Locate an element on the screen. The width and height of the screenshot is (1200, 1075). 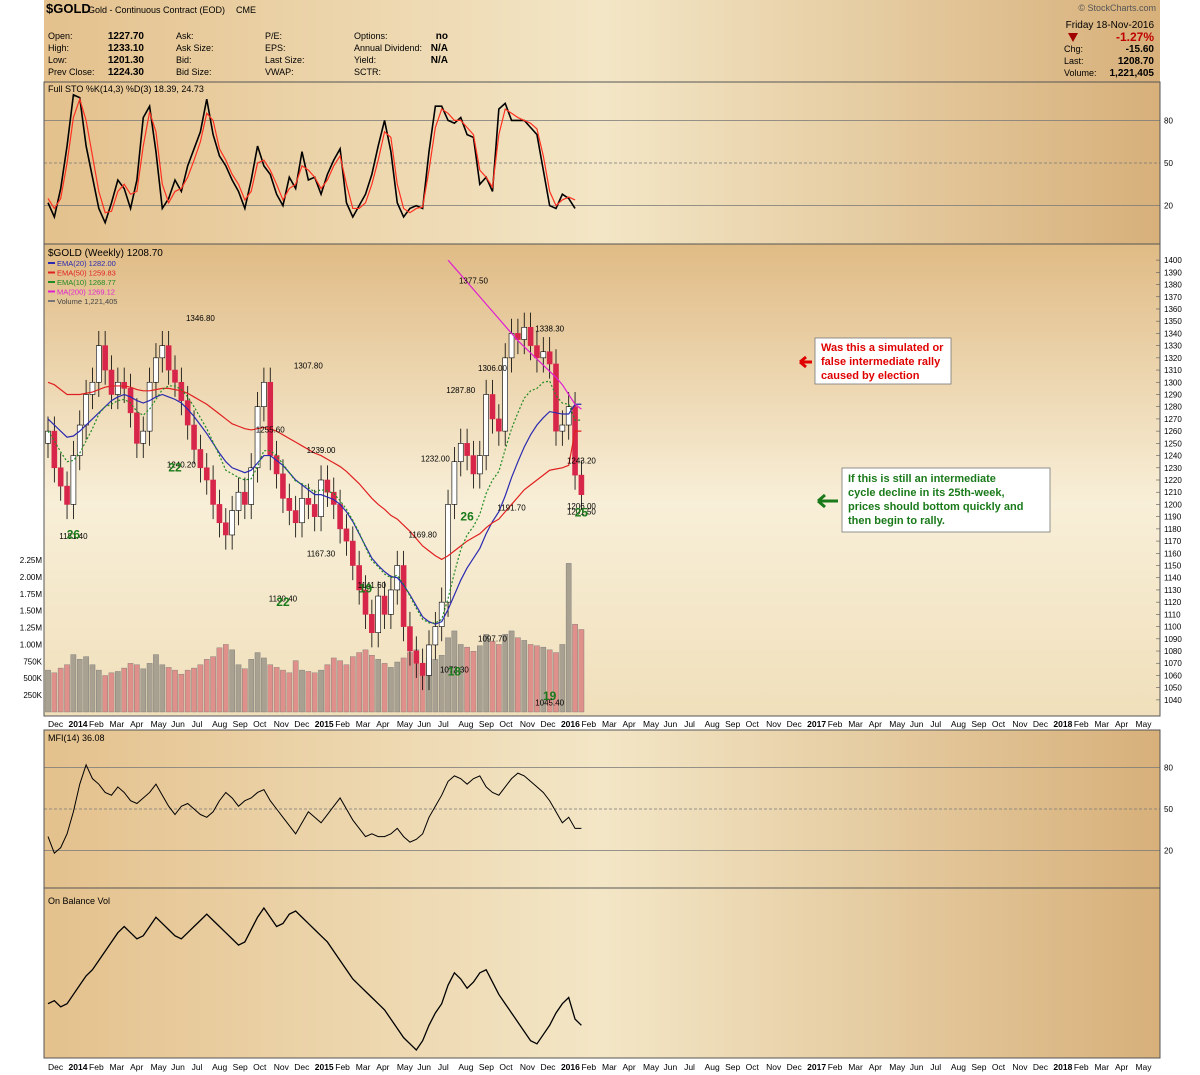
price-tick-label: 1320 is located at coordinates (1173, 358).